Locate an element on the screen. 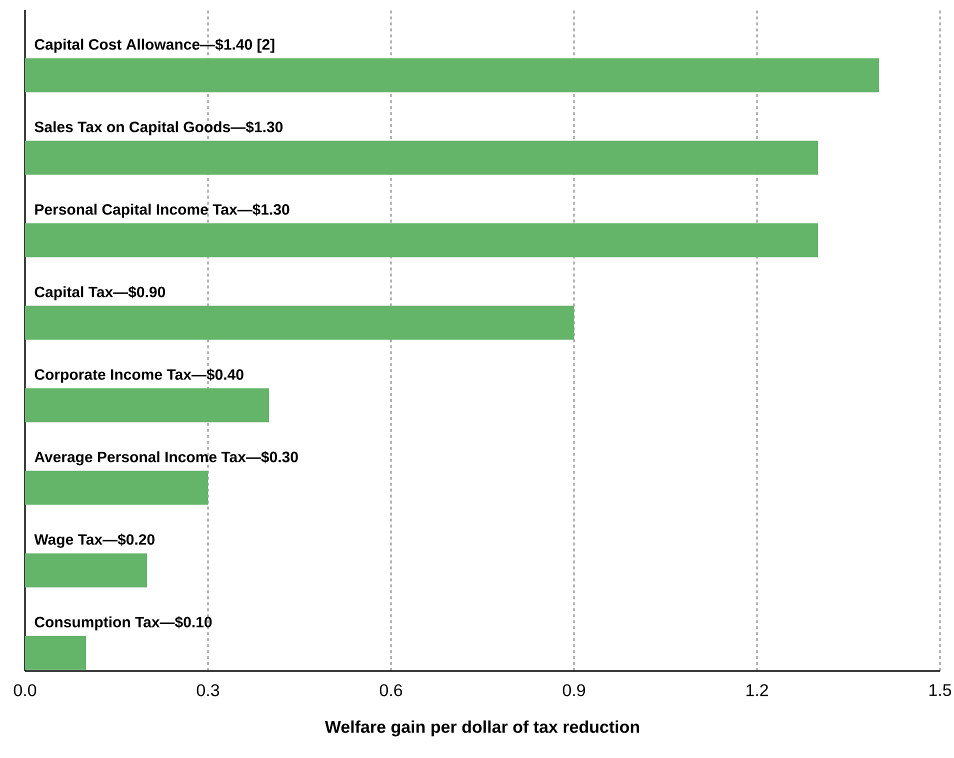 This screenshot has height=758, width=954. y-tick-label: Sales Tax on Capital Goods—$1.30 is located at coordinates (158, 128).